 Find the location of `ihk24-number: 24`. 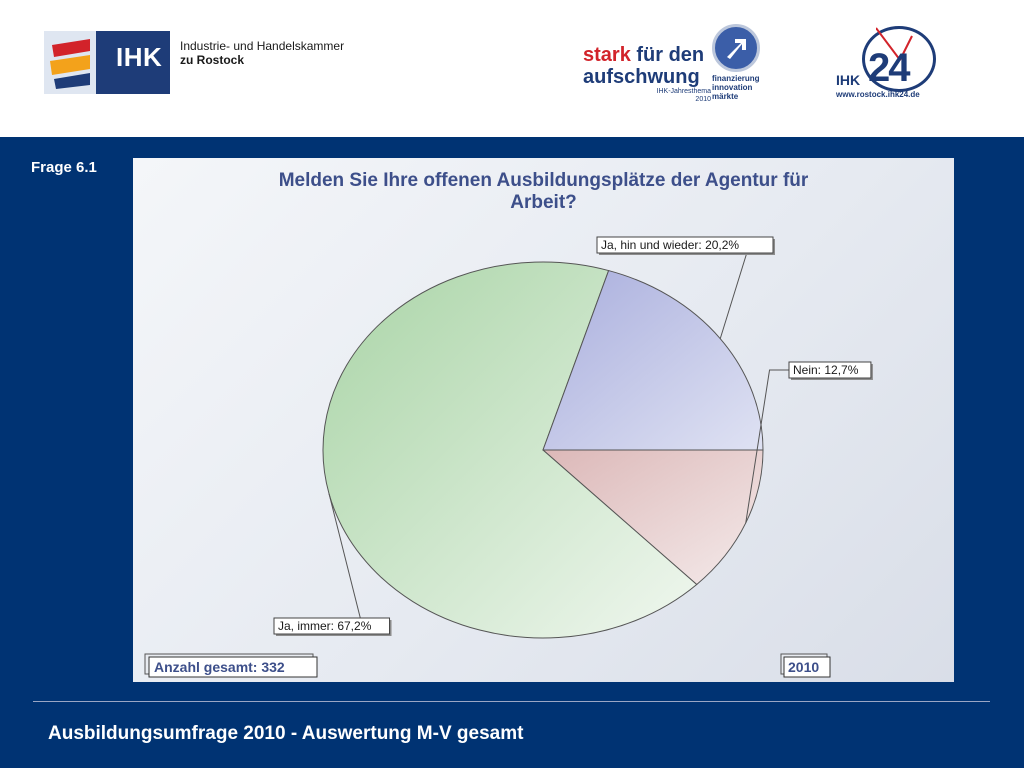

ihk24-number: 24 is located at coordinates (889, 68).